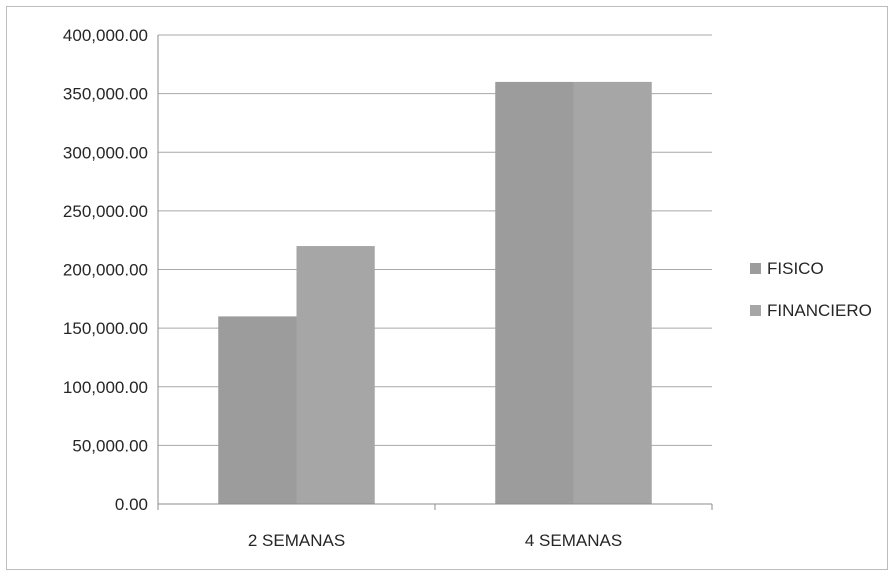 Image resolution: width=896 pixels, height=576 pixels. What do you see at coordinates (105, 387) in the screenshot?
I see `y-tick-label: 100,000.00` at bounding box center [105, 387].